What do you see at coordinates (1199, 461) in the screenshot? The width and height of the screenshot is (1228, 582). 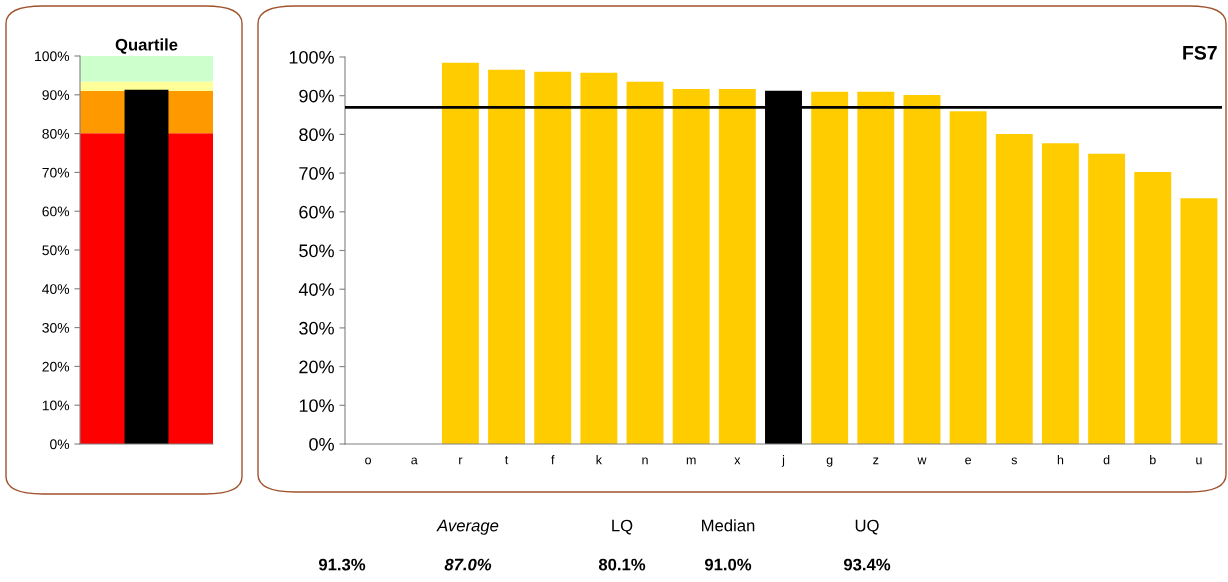 I see `x-tick-label: u` at bounding box center [1199, 461].